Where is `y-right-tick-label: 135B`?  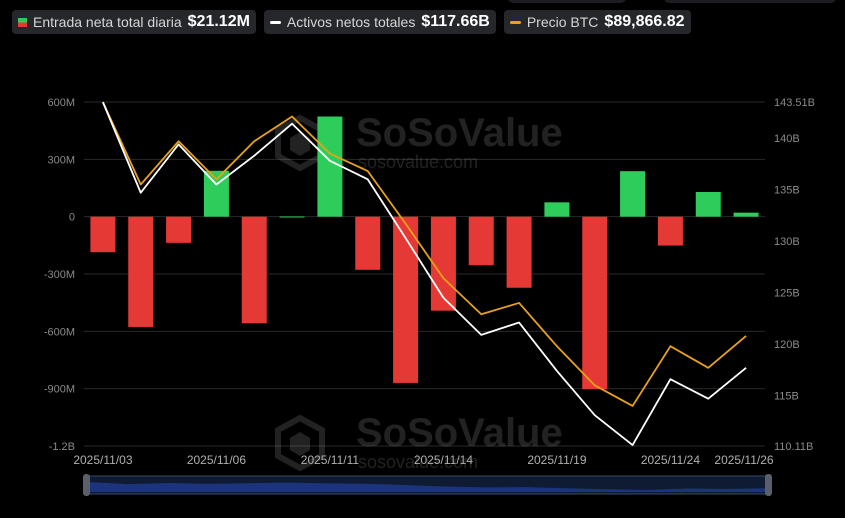
y-right-tick-label: 135B is located at coordinates (787, 191).